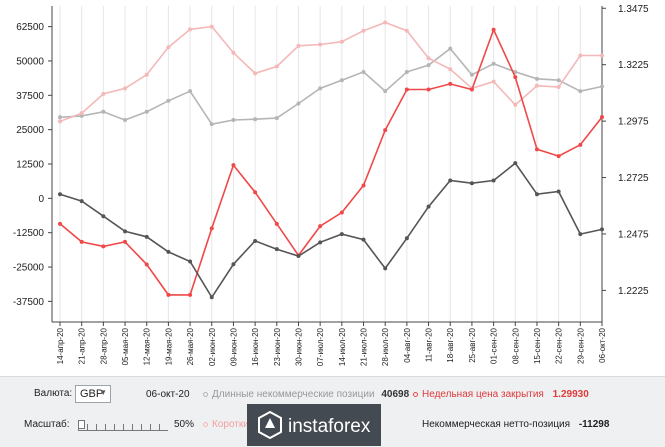 This screenshot has width=665, height=447. What do you see at coordinates (41, 199) in the screenshot?
I see `y-left-tick-label: 0` at bounding box center [41, 199].